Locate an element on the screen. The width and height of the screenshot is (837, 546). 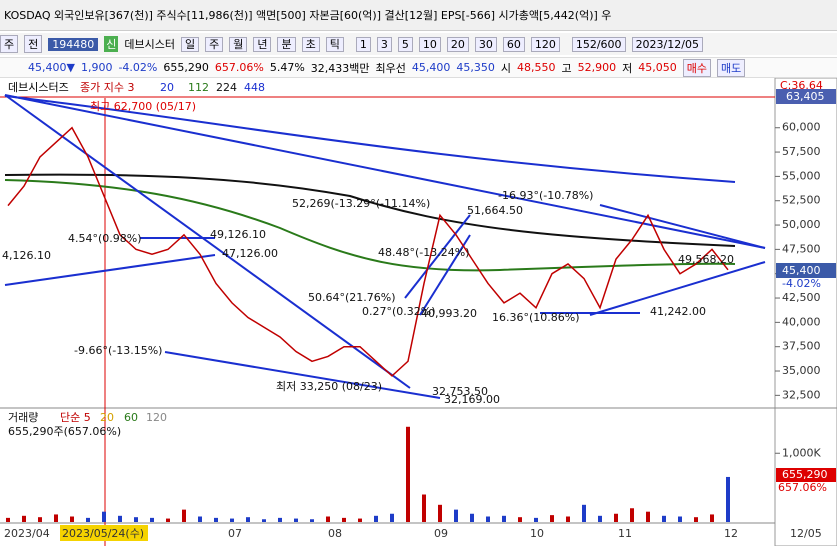
annotation: 49,568.20 is located at coordinates (706, 259).